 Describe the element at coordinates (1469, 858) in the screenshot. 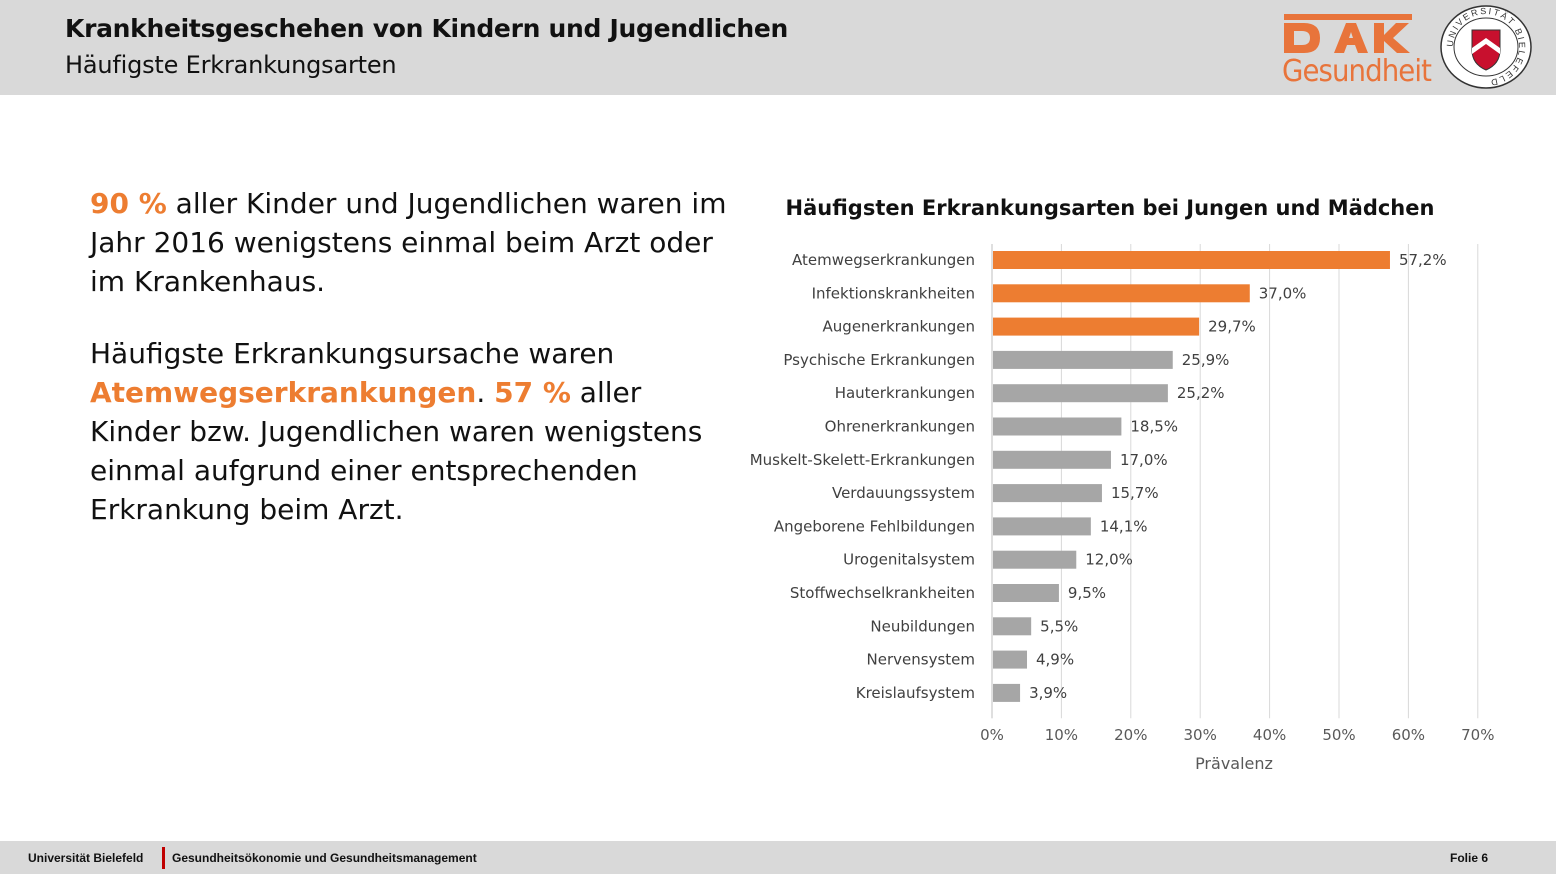

I see `footer-slide-number: Folie 6` at that location.